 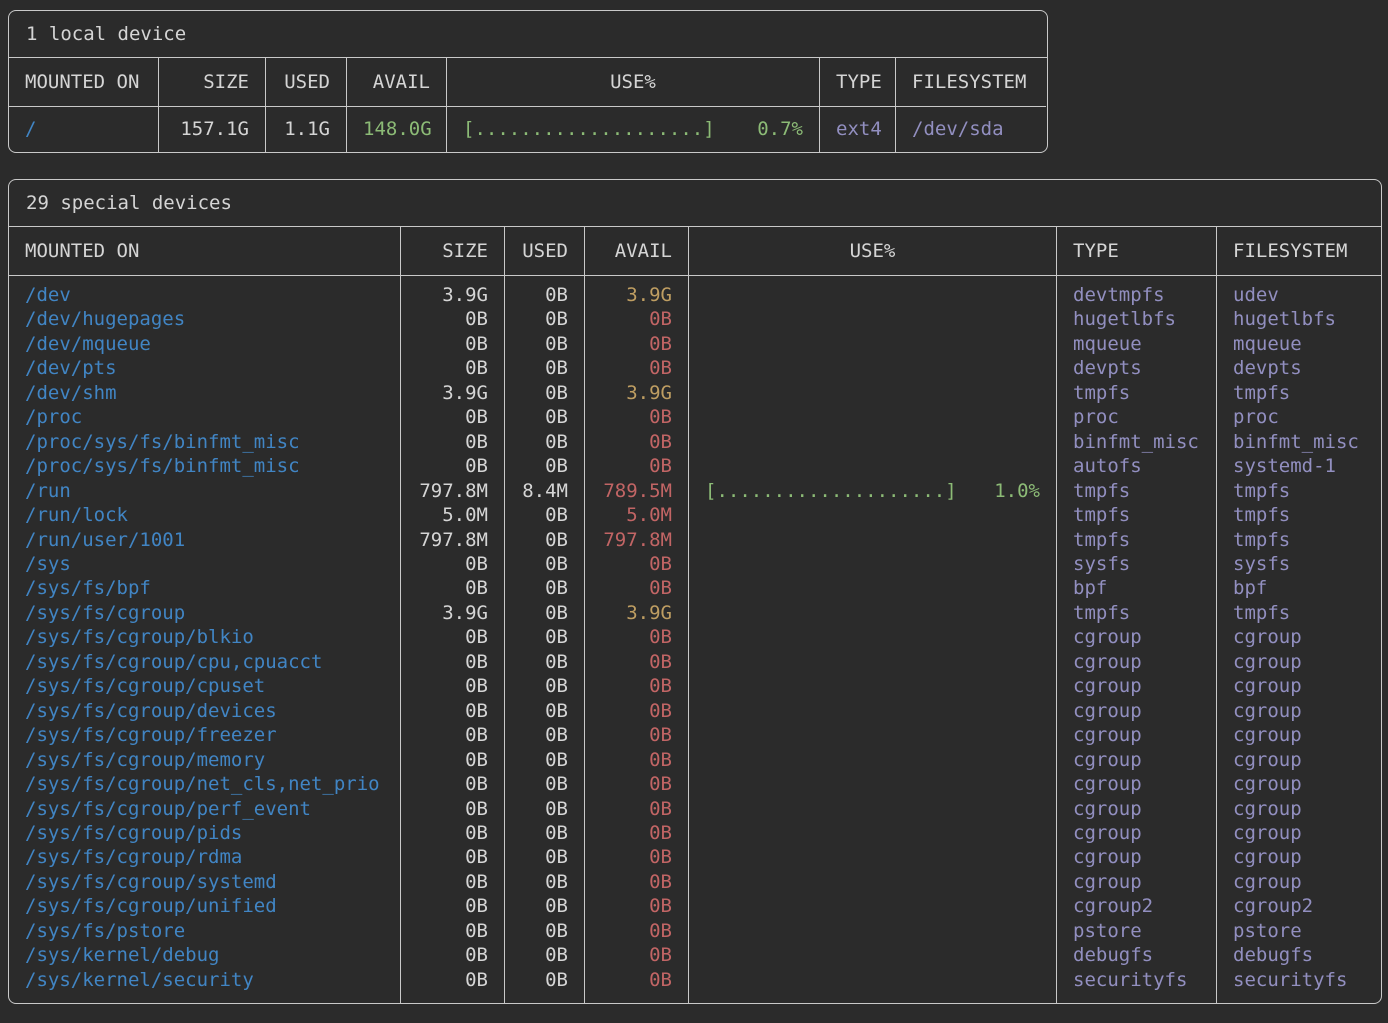 I want to click on type-cell: bpf, so click(x=1136, y=588).